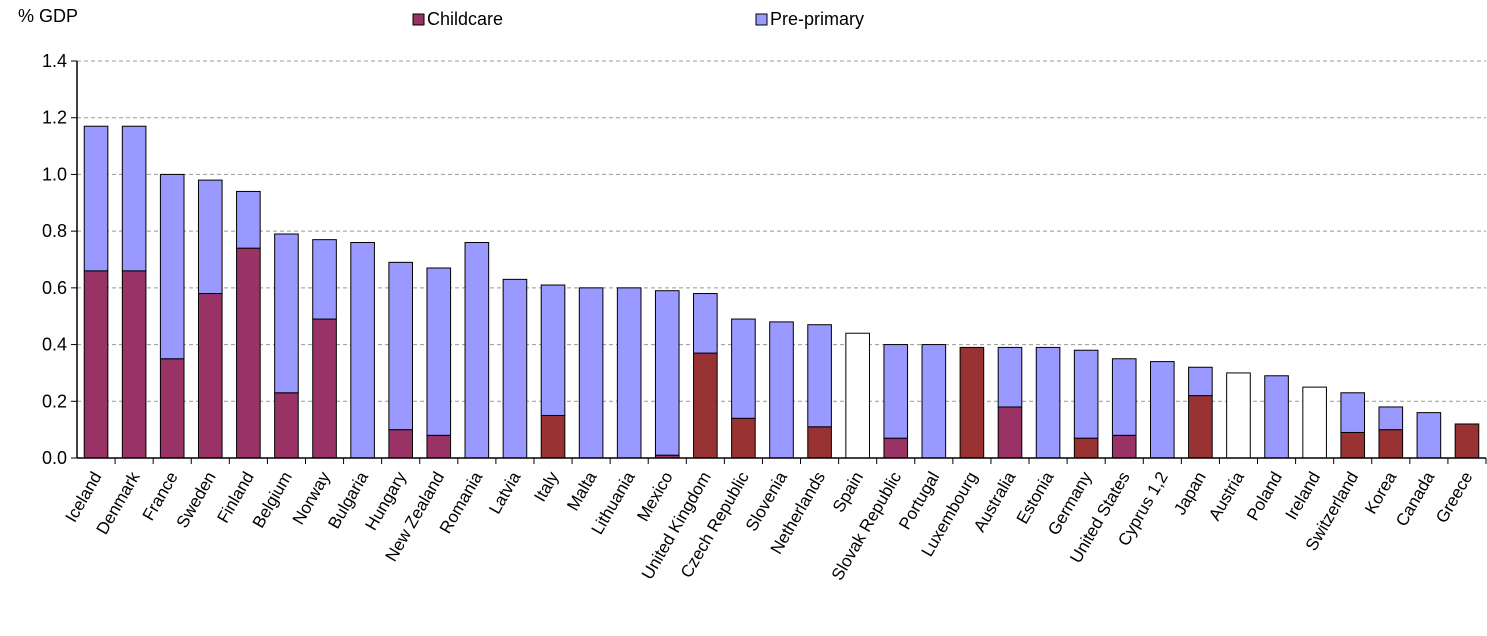 This screenshot has height=636, width=1487. What do you see at coordinates (896, 448) in the screenshot?
I see `bar-childcare-slovak-republic` at bounding box center [896, 448].